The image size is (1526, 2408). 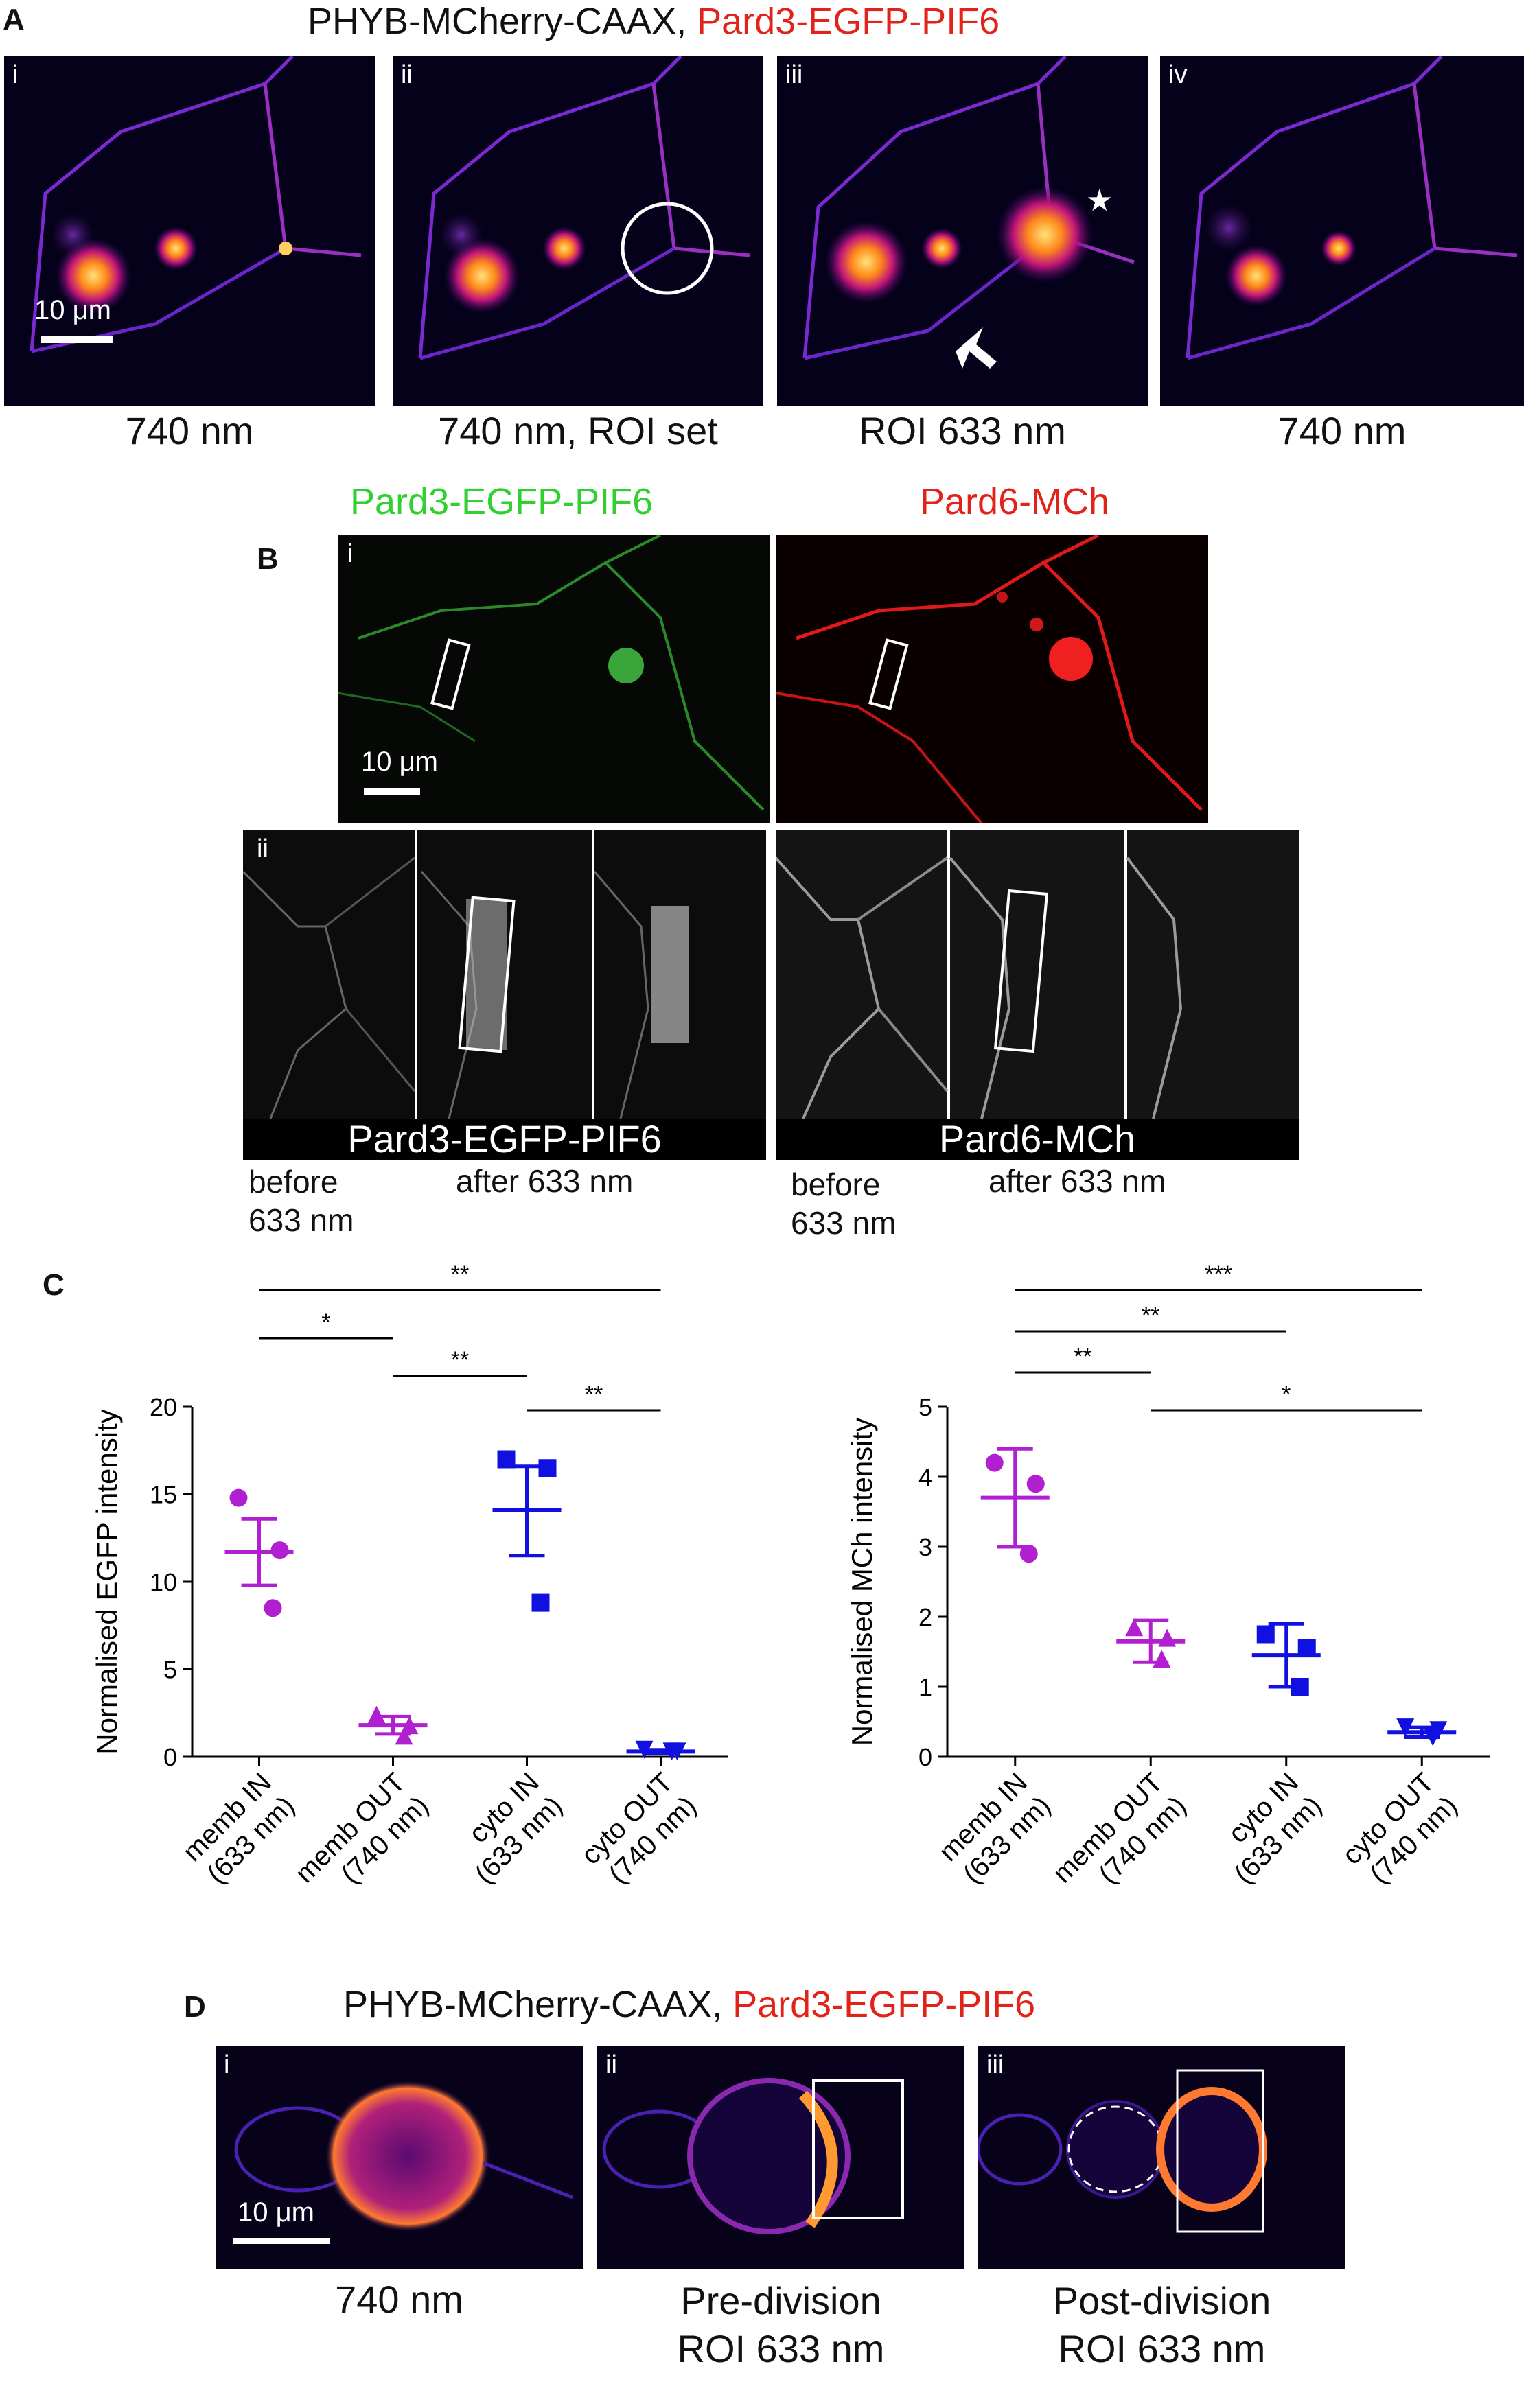 I want to click on panel-b-strip-red-label: Pard6-MCh, so click(x=1038, y=1139).